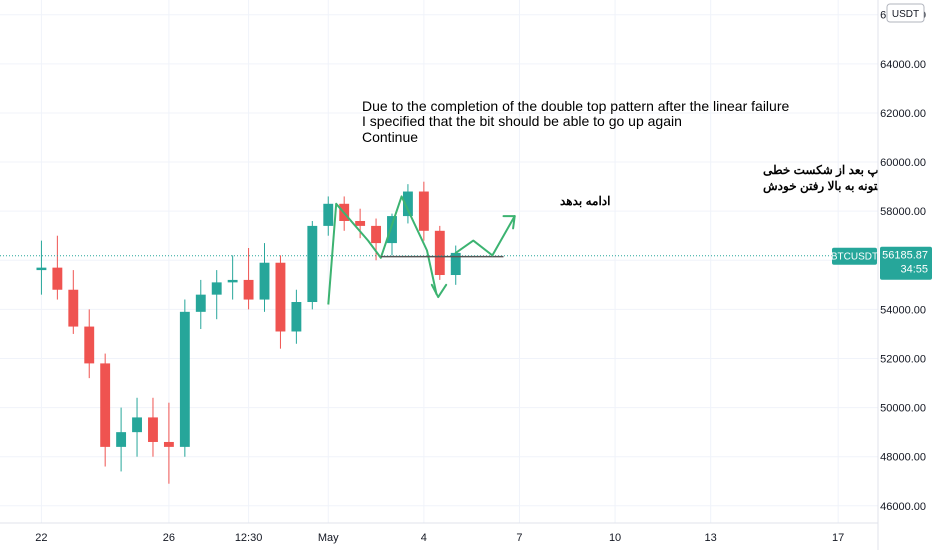 The height and width of the screenshot is (550, 932). Describe the element at coordinates (390, 137) in the screenshot. I see `english-note-line-3: Continue` at that location.